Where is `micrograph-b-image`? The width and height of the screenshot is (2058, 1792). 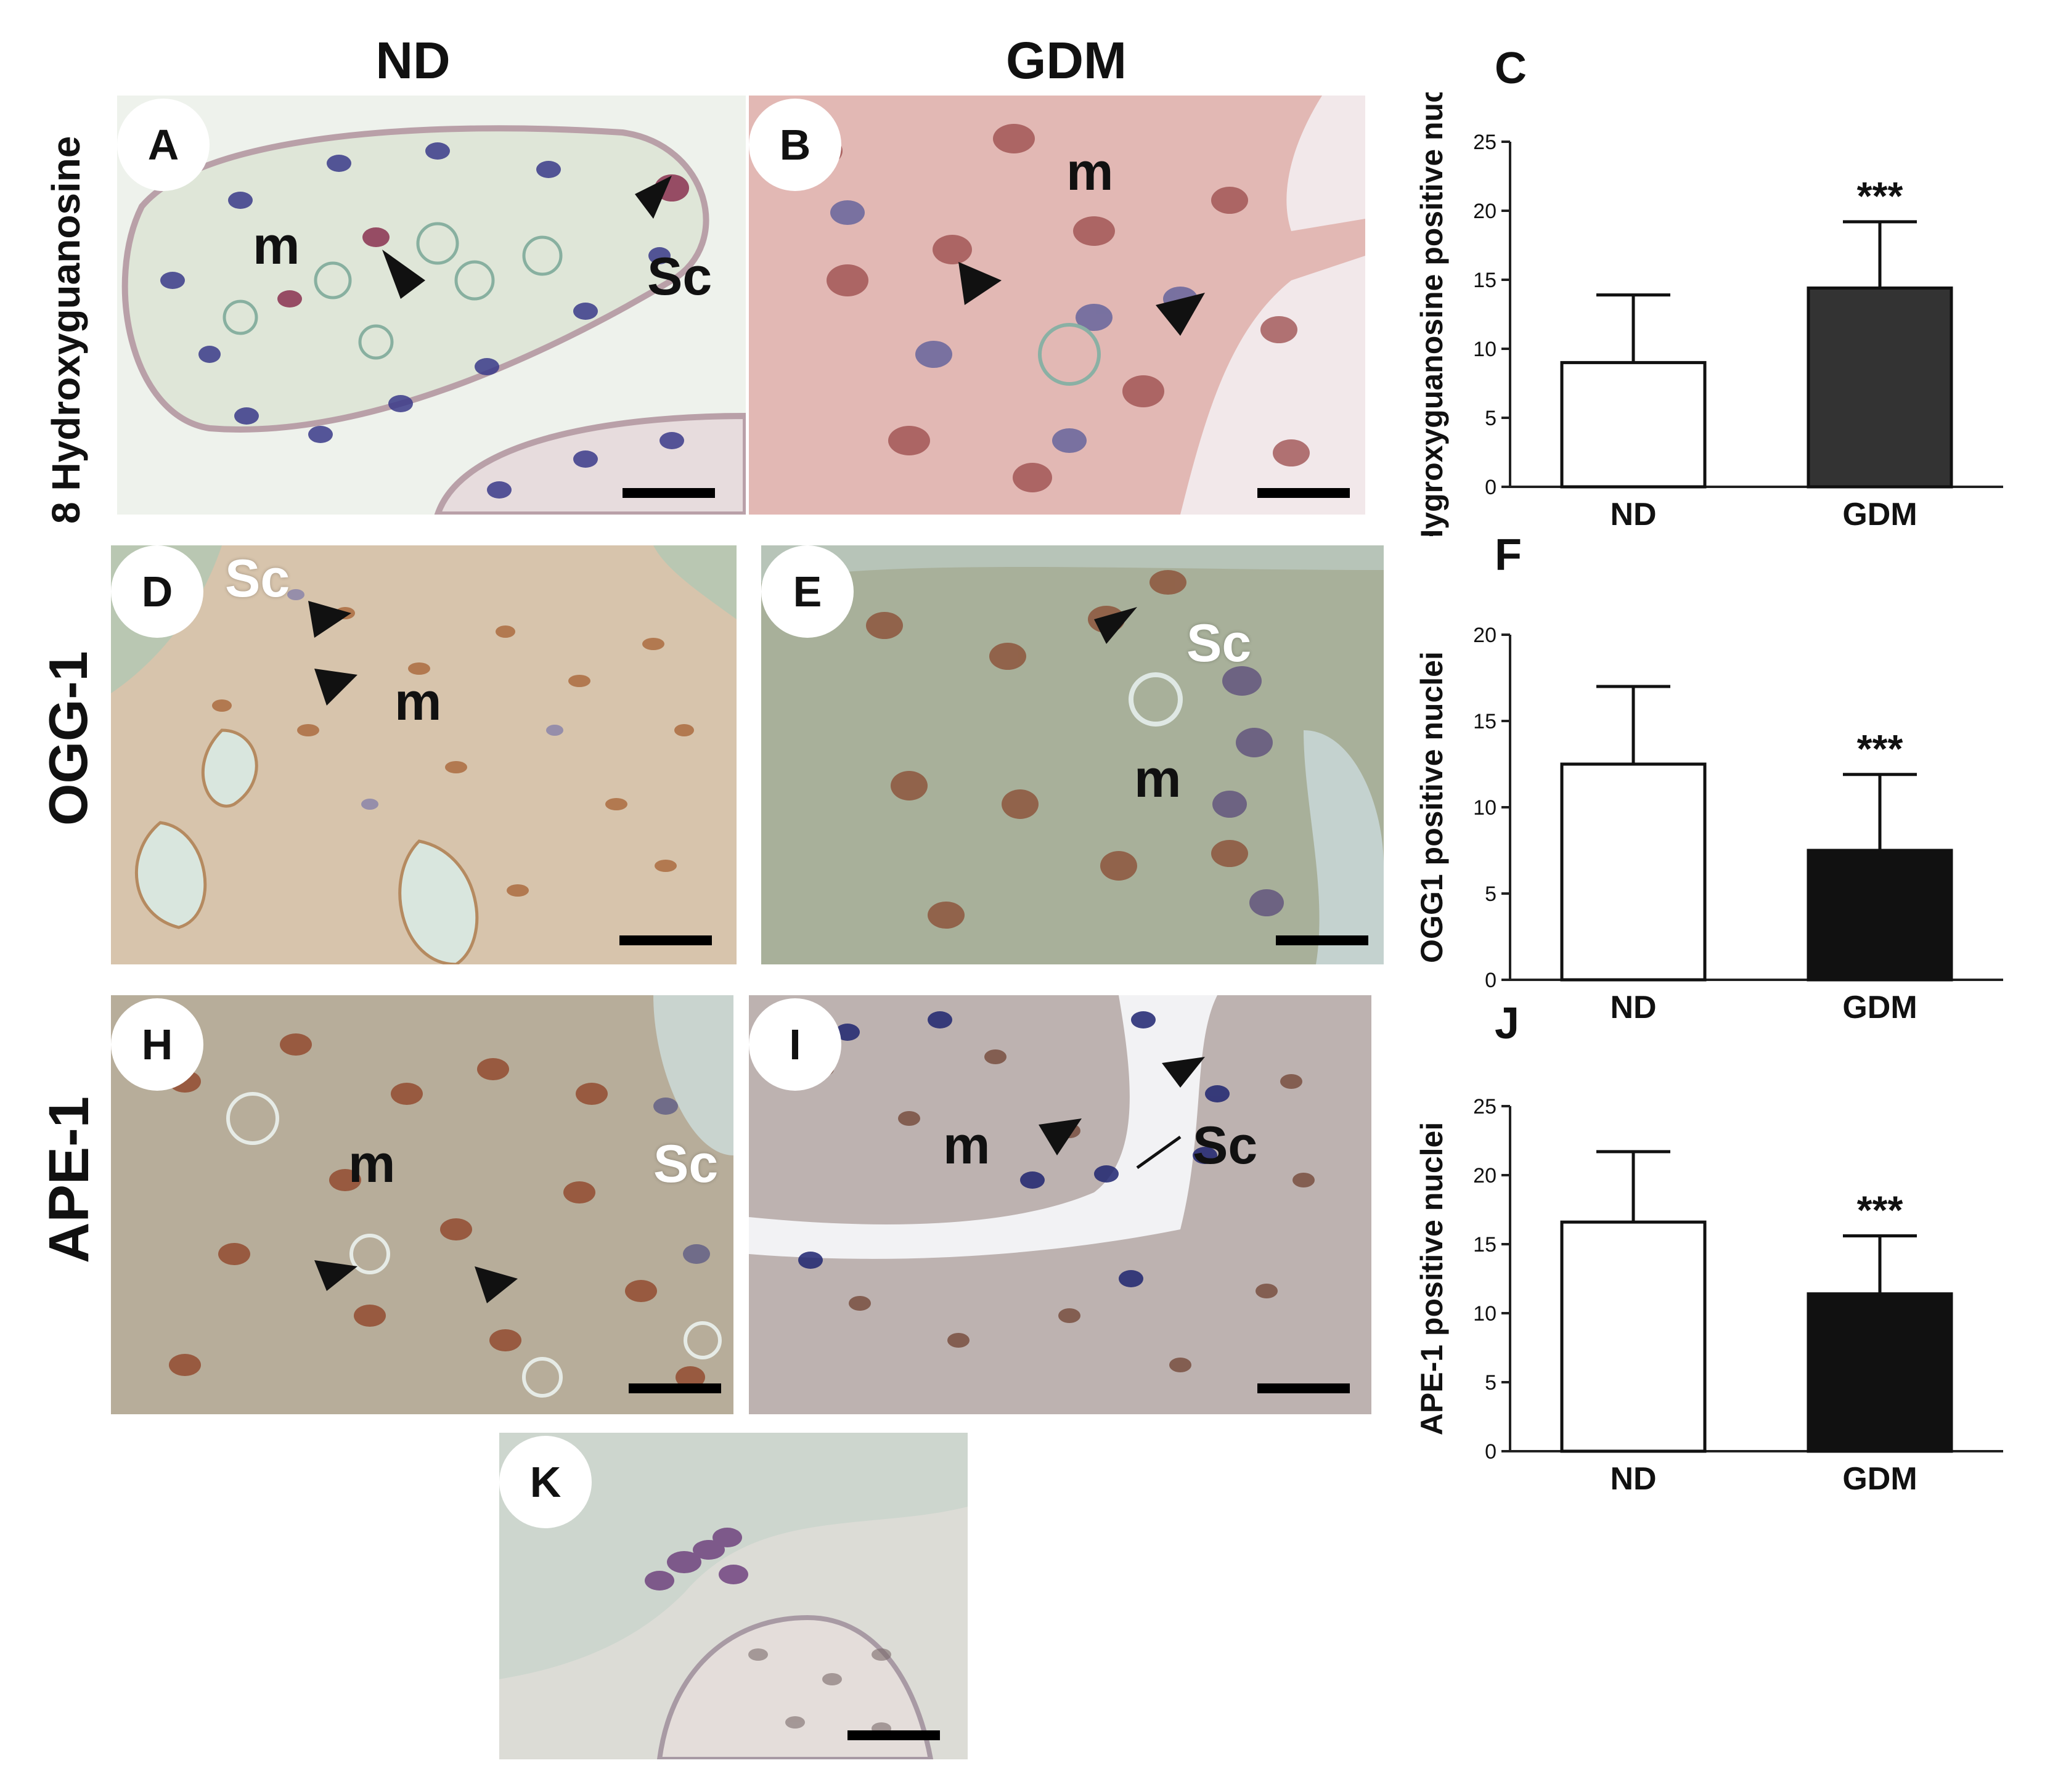
micrograph-b-image is located at coordinates (1057, 306).